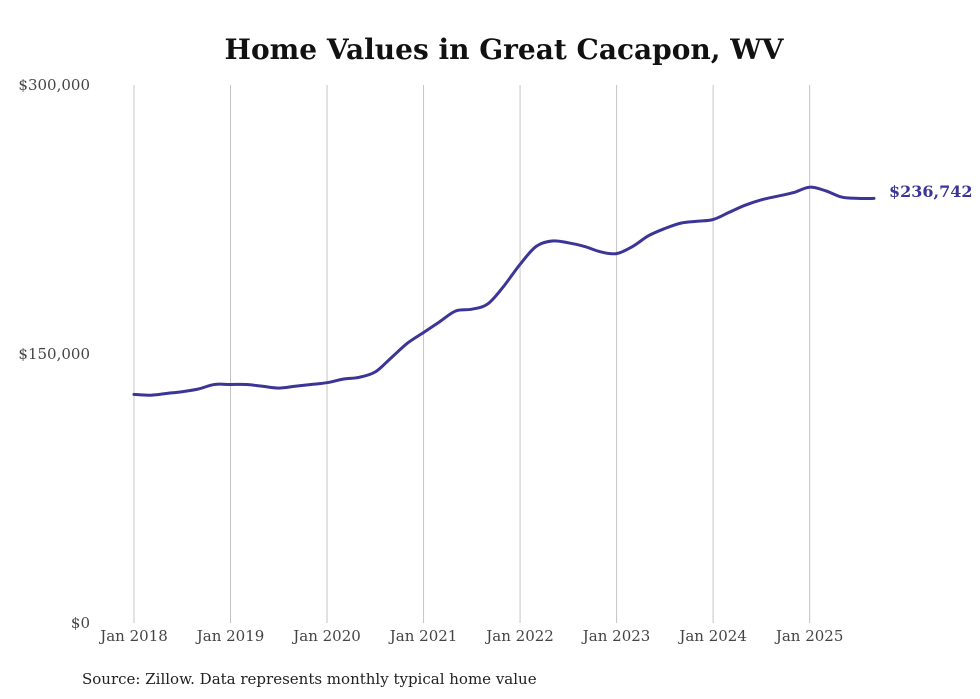 The height and width of the screenshot is (699, 980). What do you see at coordinates (712, 636) in the screenshot?
I see `x-tick-label: Jan 2024` at bounding box center [712, 636].